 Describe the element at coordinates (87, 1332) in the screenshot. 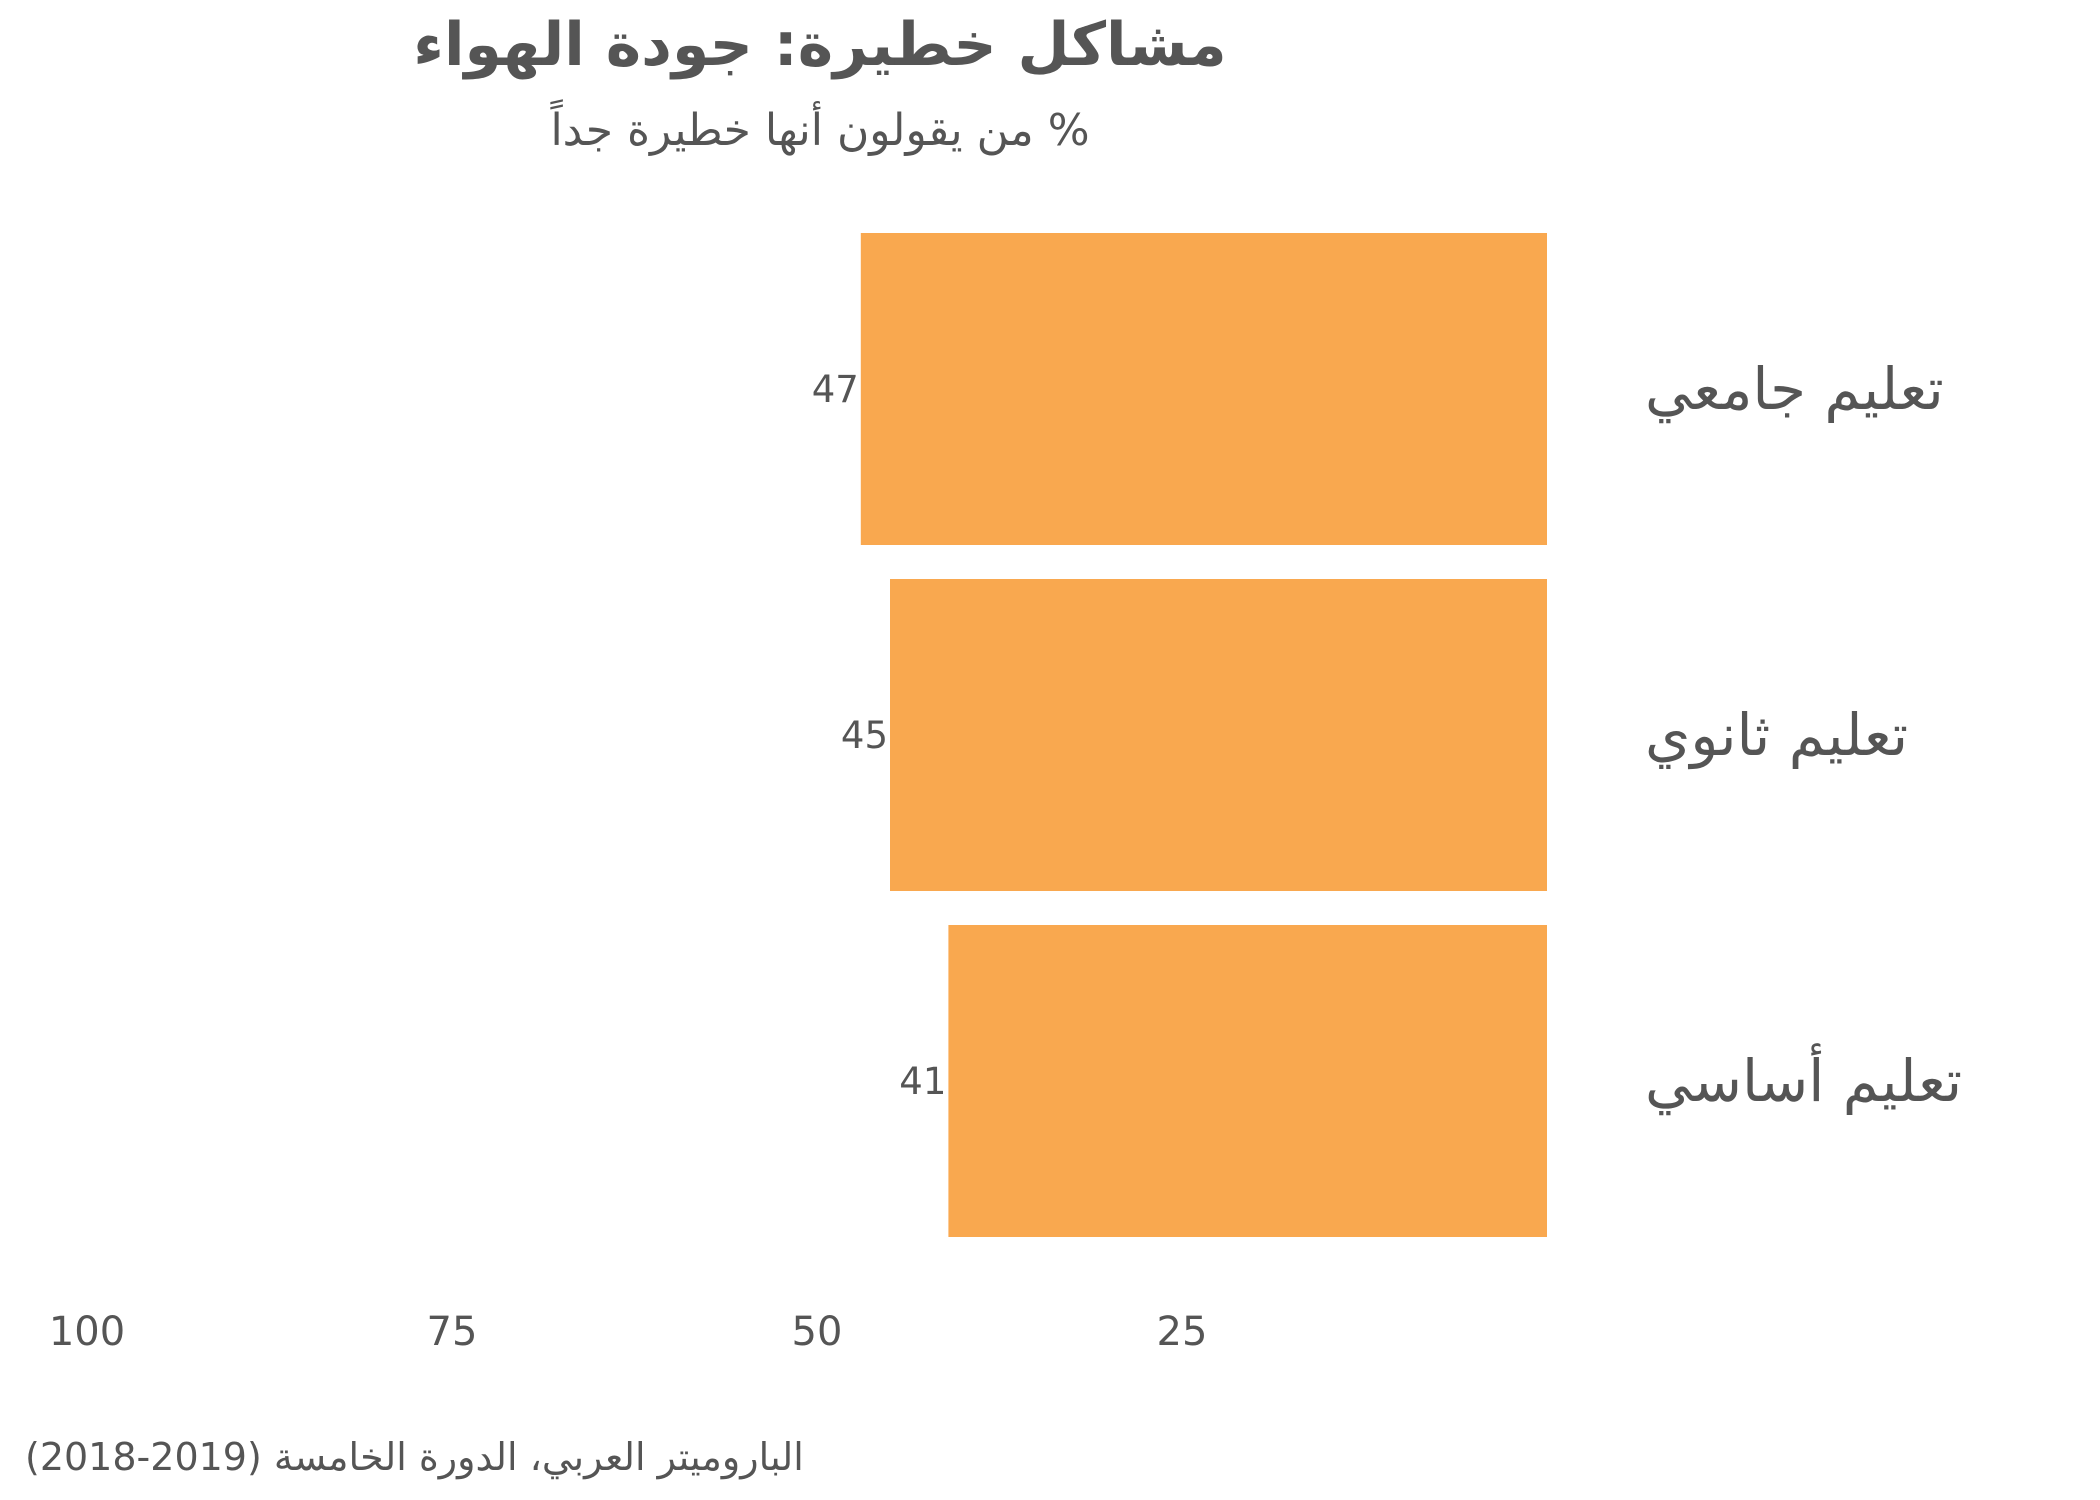

I see `x-tick-label-100: 100` at that location.